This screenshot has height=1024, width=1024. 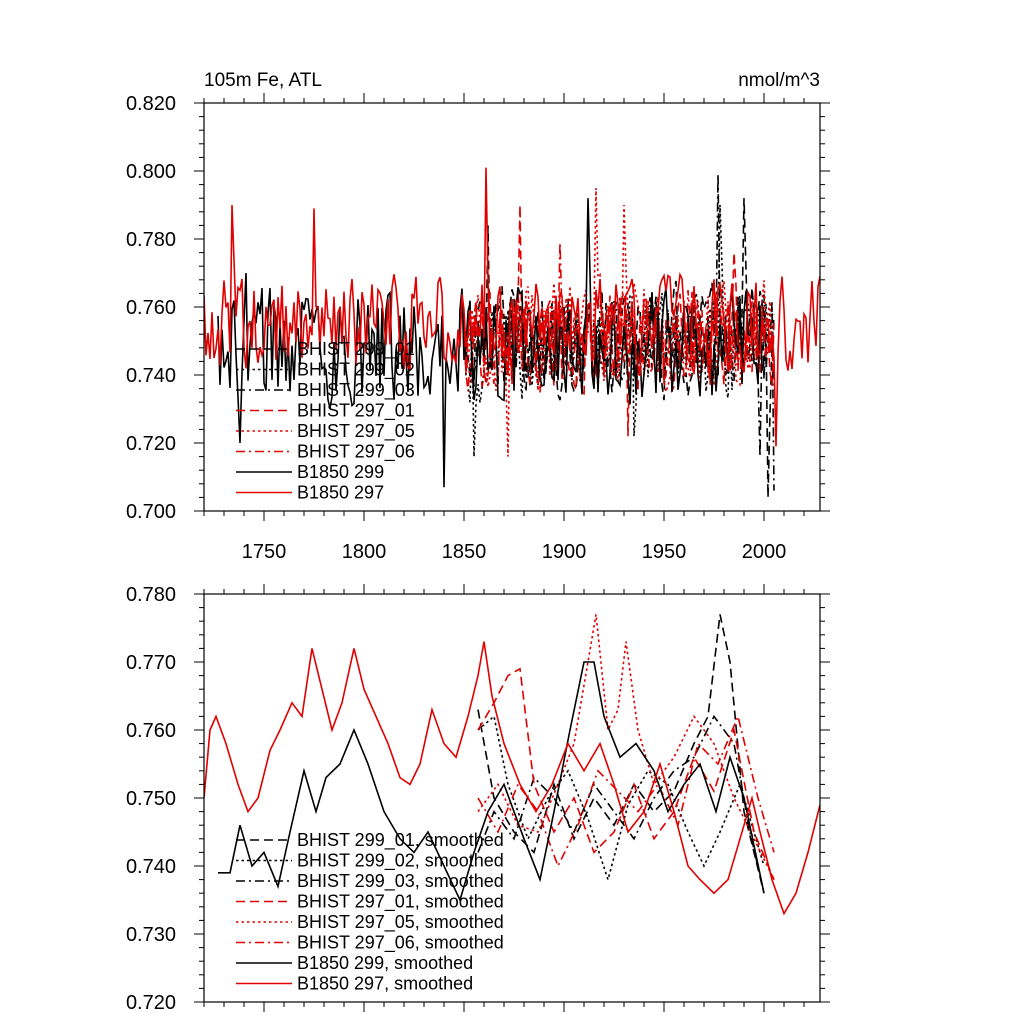 I want to click on legend-label: BHIST 299_03, smoothed, so click(x=400, y=881).